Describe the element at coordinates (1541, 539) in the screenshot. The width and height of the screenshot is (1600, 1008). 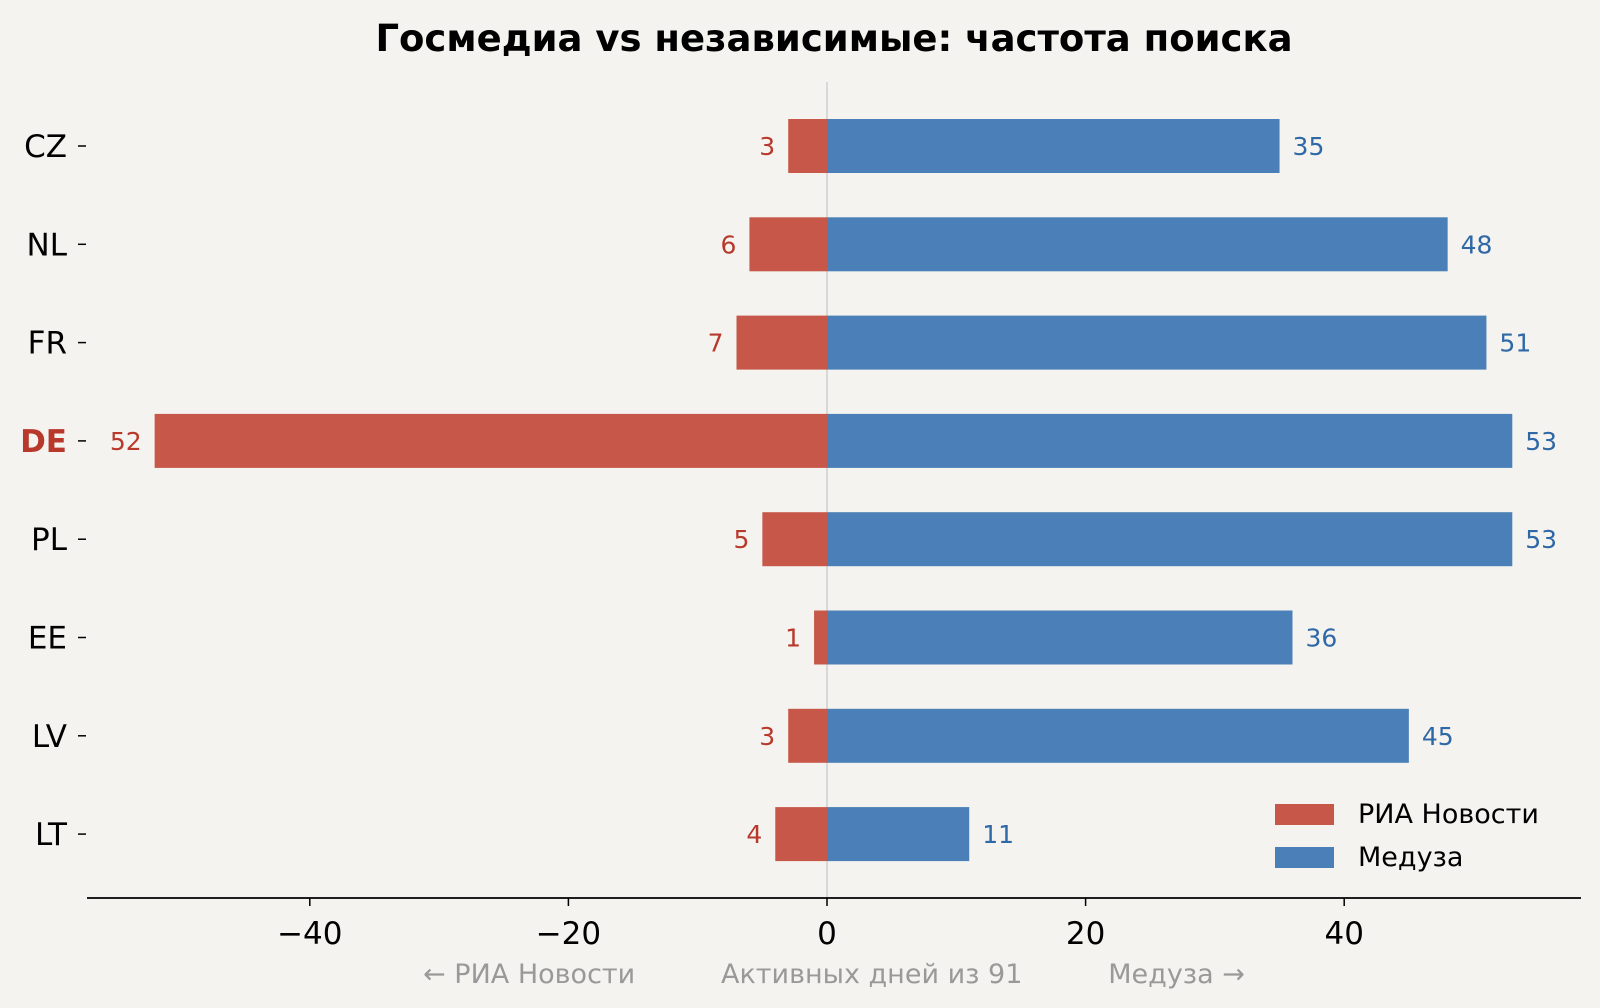
I see `data-label-meduza-pl: 53` at that location.